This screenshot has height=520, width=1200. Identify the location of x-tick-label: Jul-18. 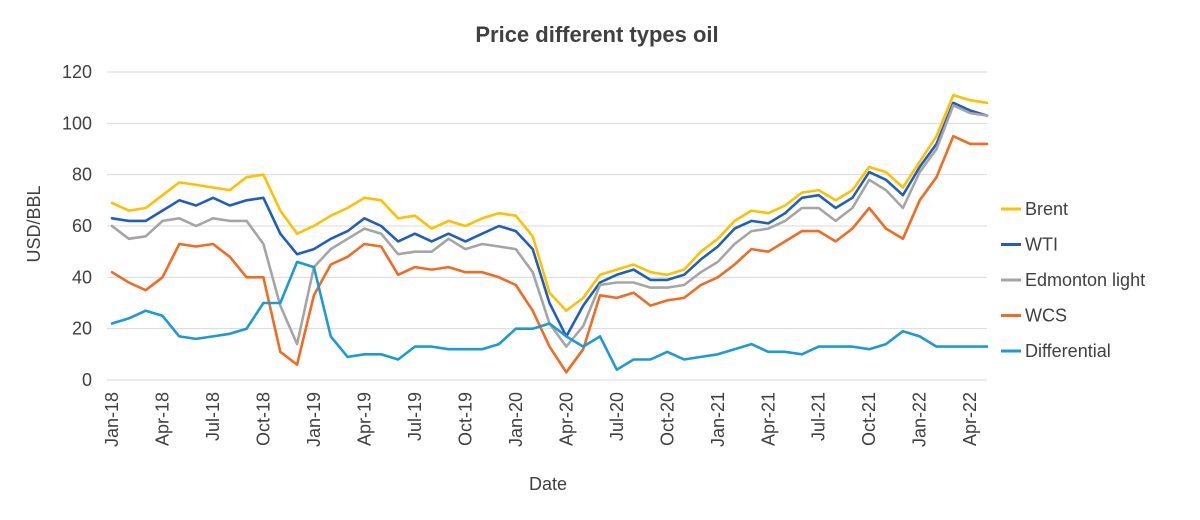
(213, 416).